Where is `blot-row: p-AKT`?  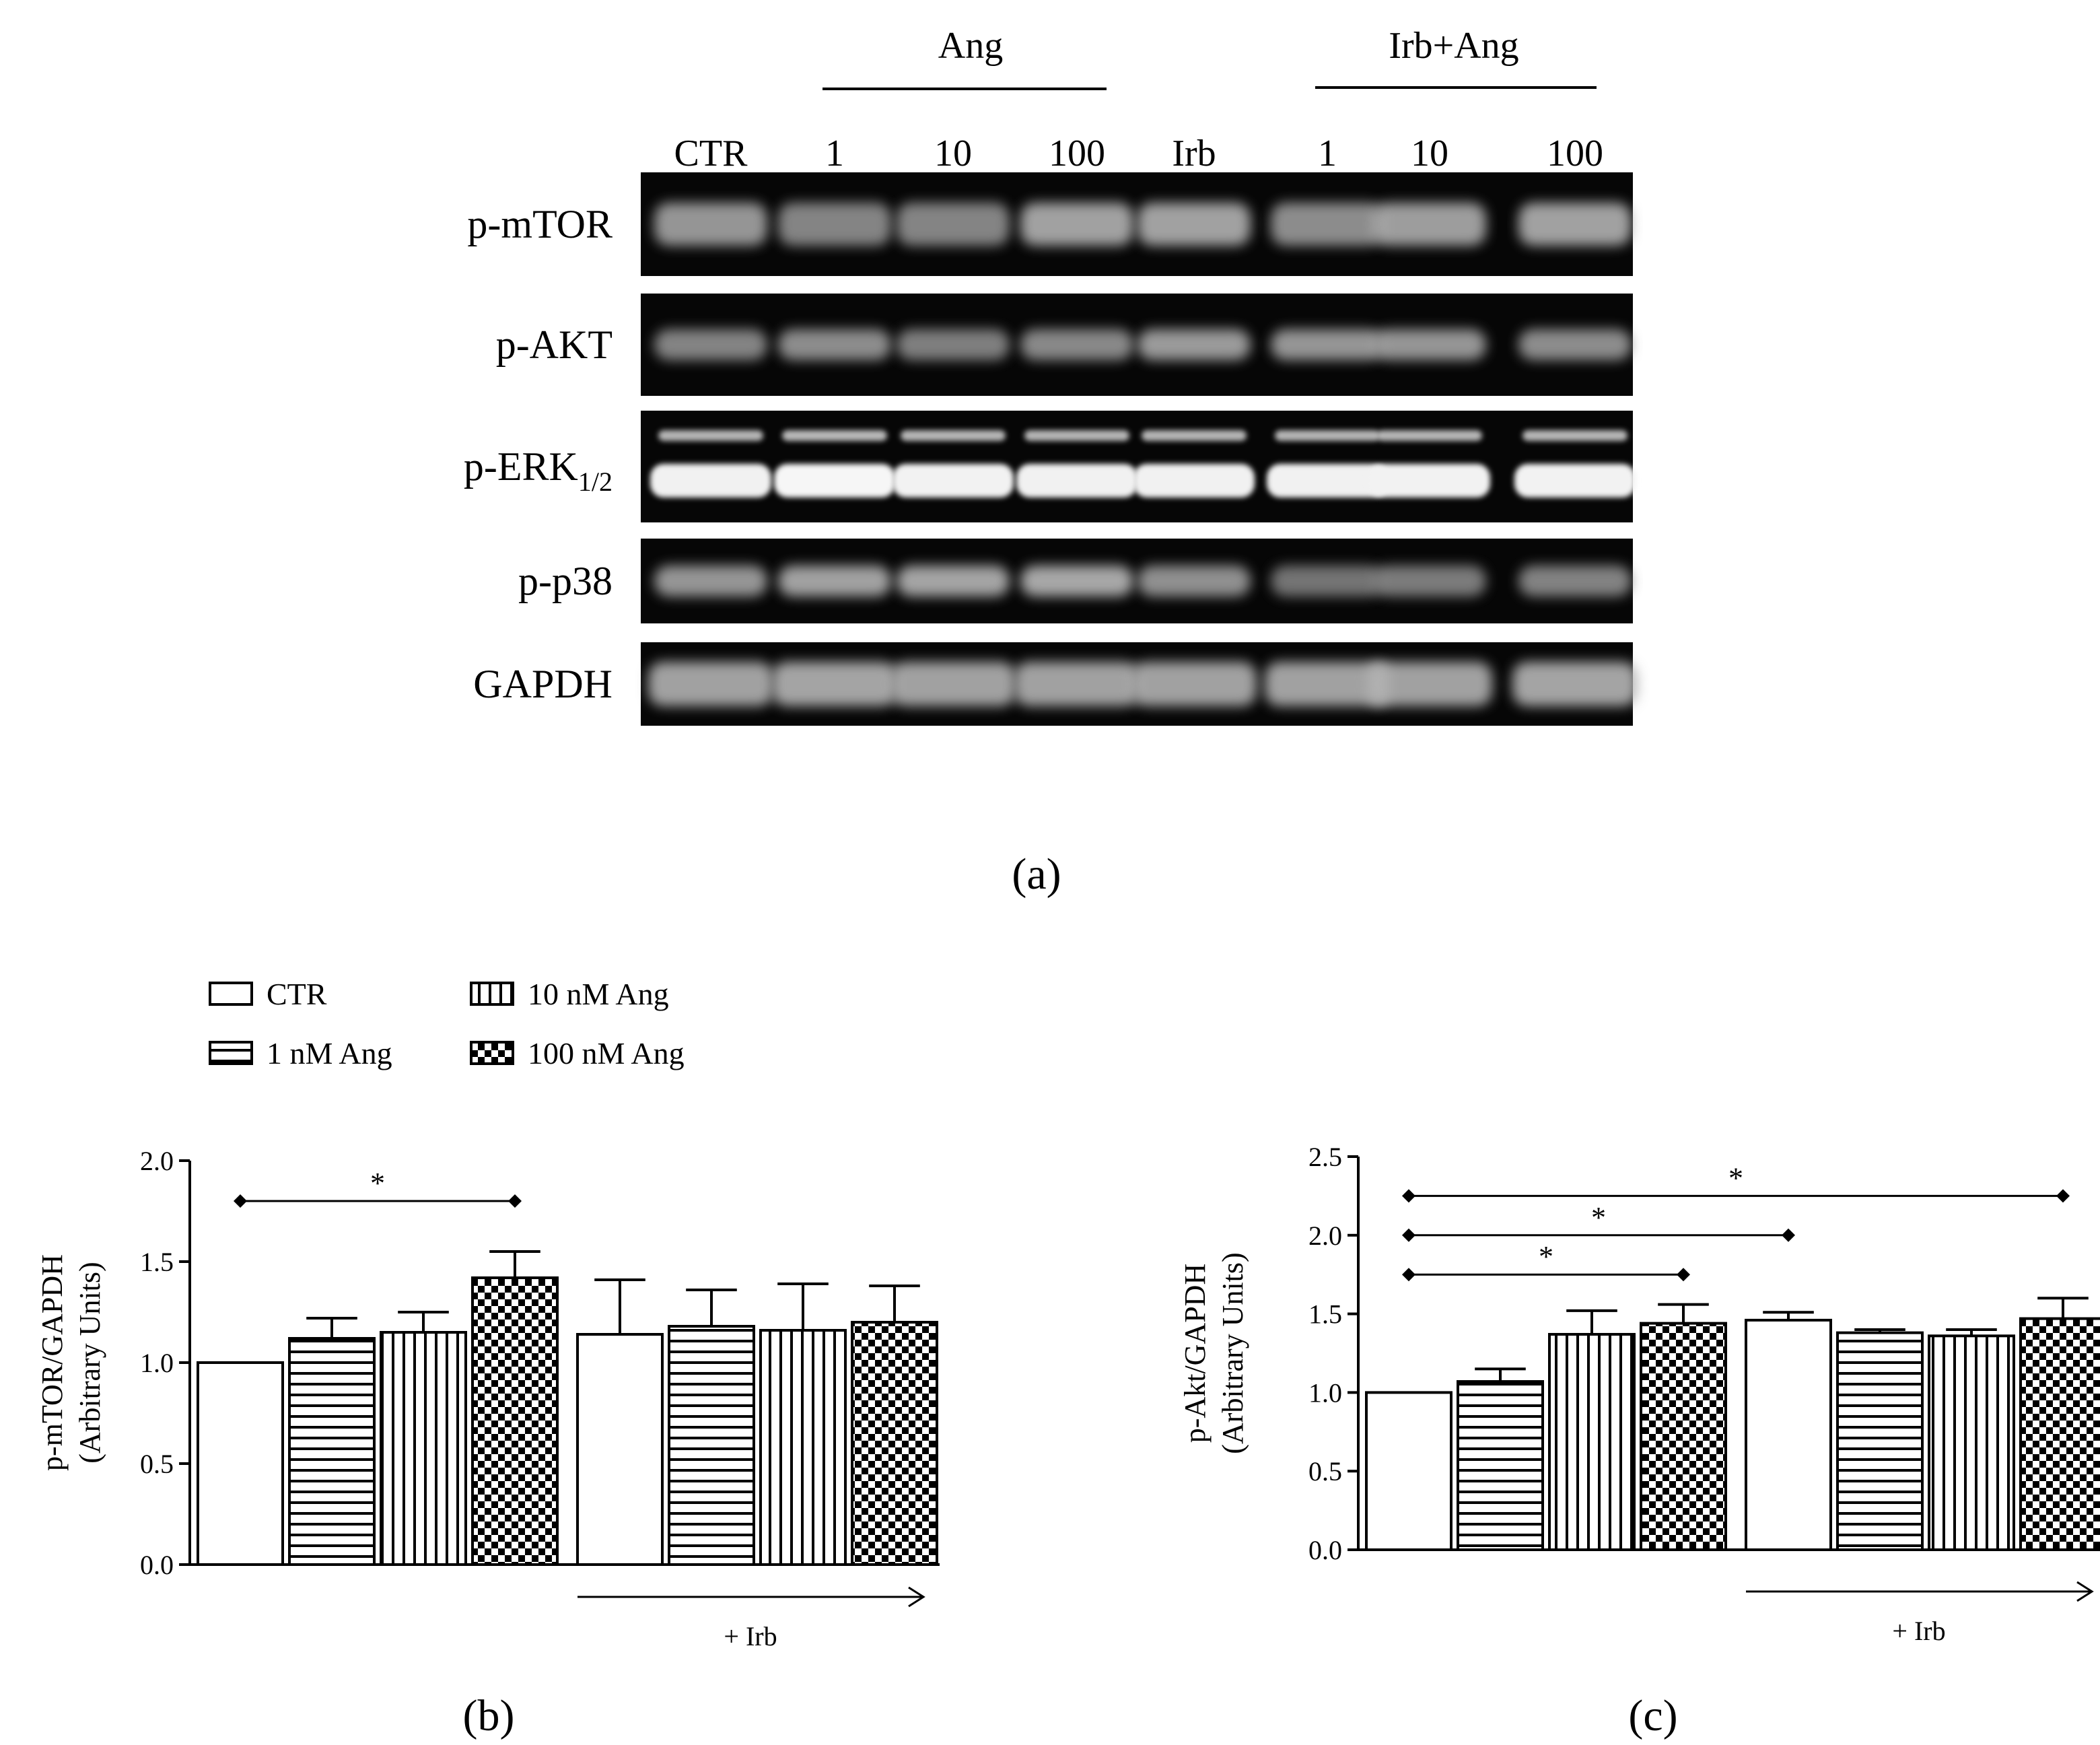
blot-row: p-AKT is located at coordinates (1065, 345).